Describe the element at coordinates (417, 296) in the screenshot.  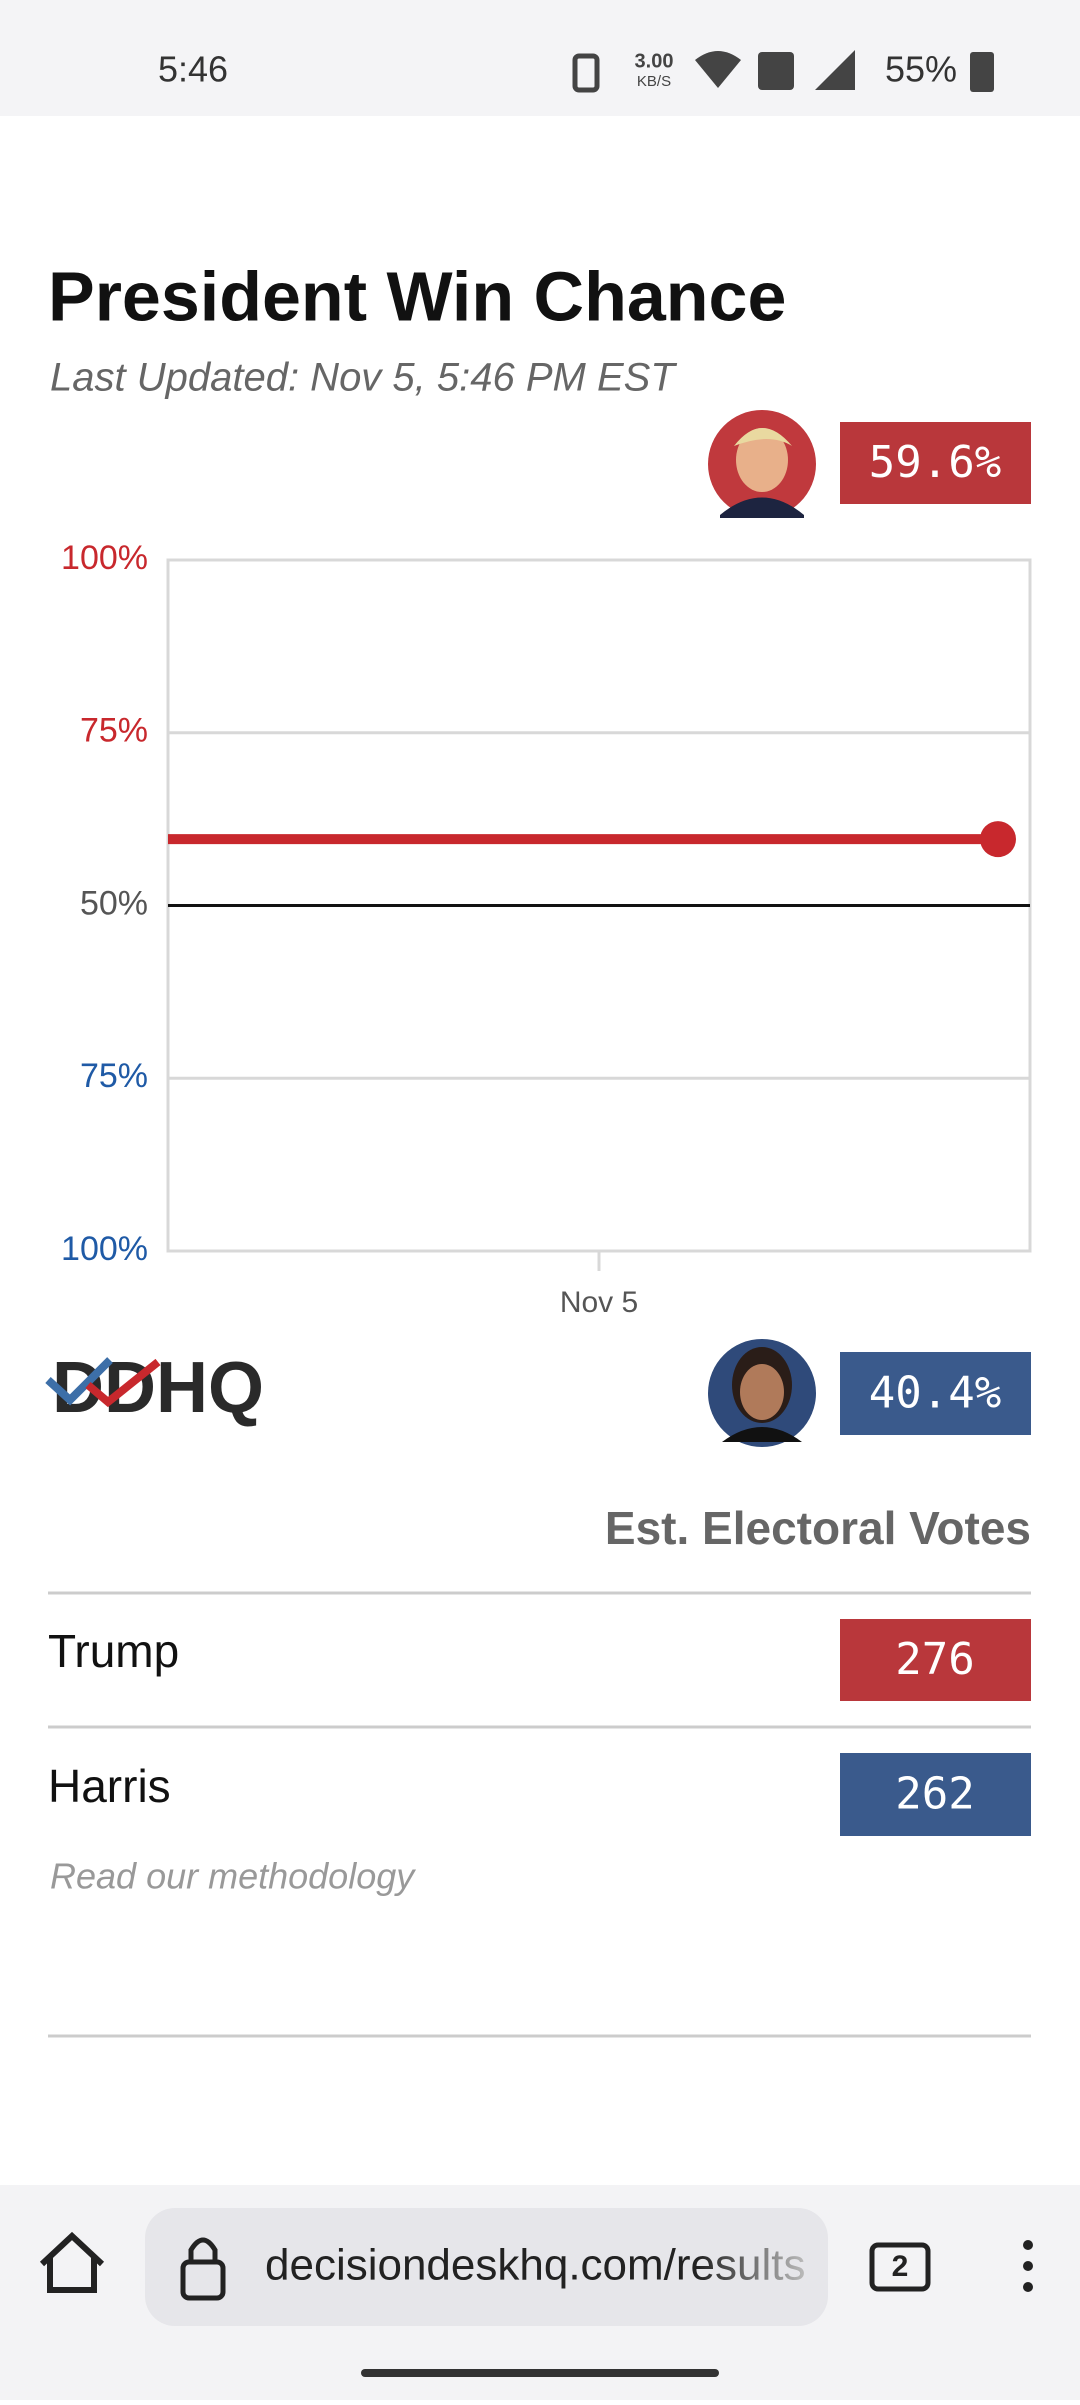
I see `chart-title: President Win Chance` at that location.